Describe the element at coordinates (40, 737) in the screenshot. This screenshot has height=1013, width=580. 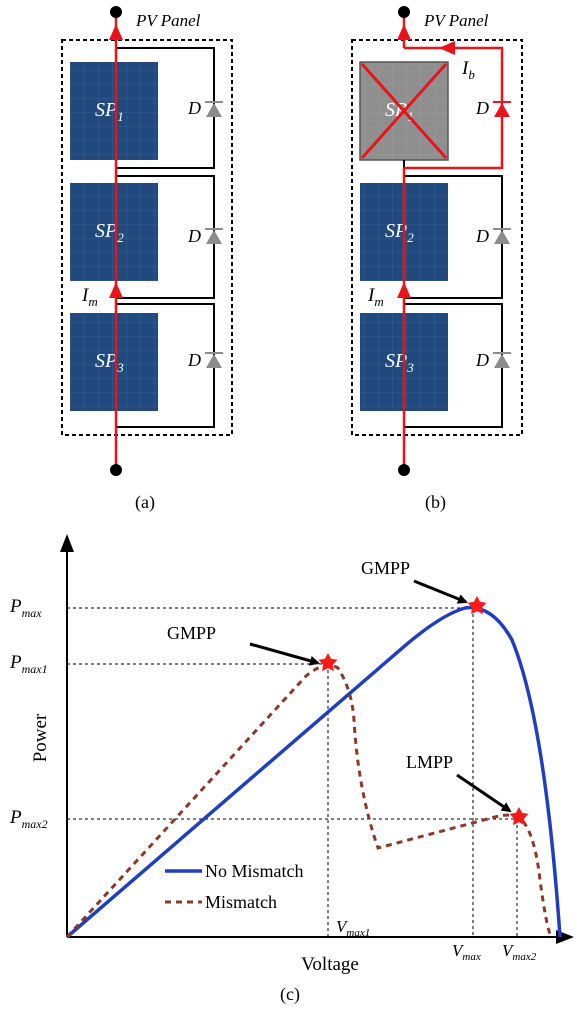
I see `y-axis-label: Power` at that location.